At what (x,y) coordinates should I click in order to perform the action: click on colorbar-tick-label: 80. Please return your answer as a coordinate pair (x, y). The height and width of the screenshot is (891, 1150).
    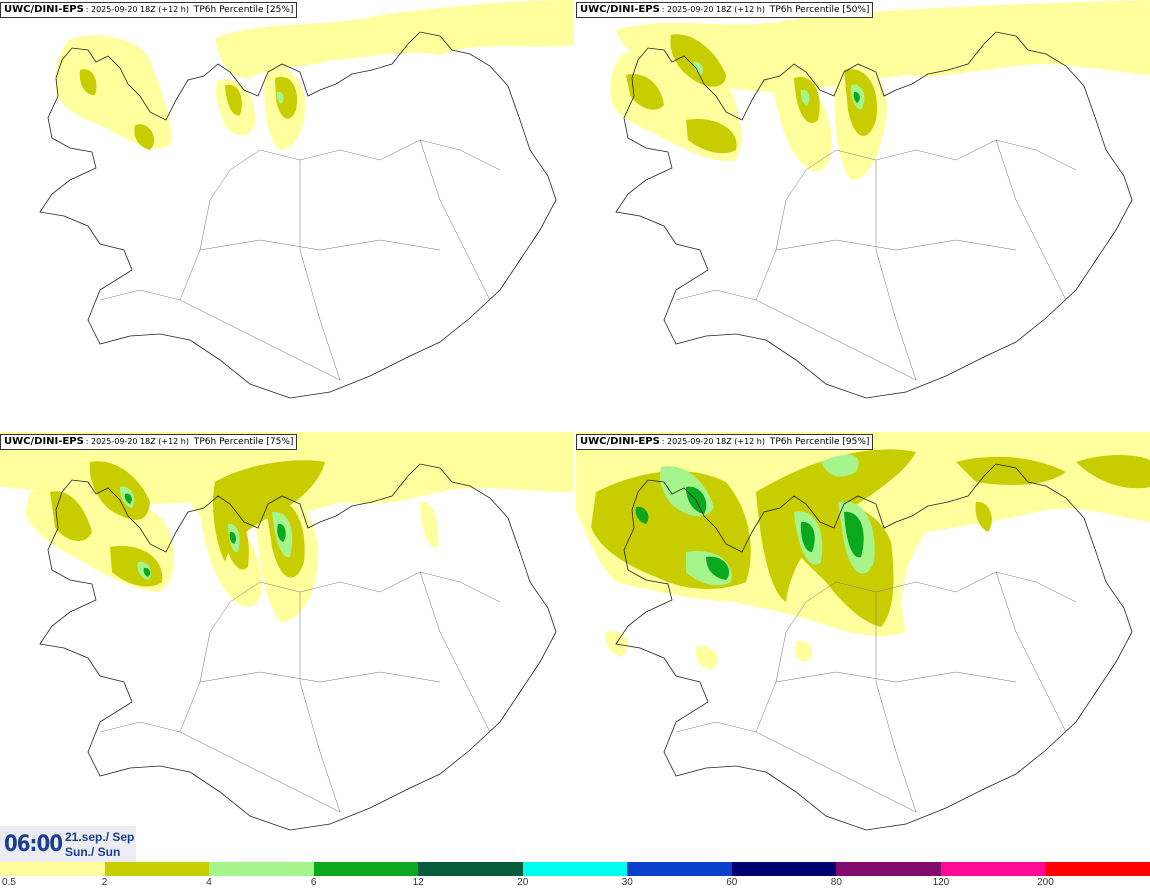
    Looking at the image, I should click on (836, 882).